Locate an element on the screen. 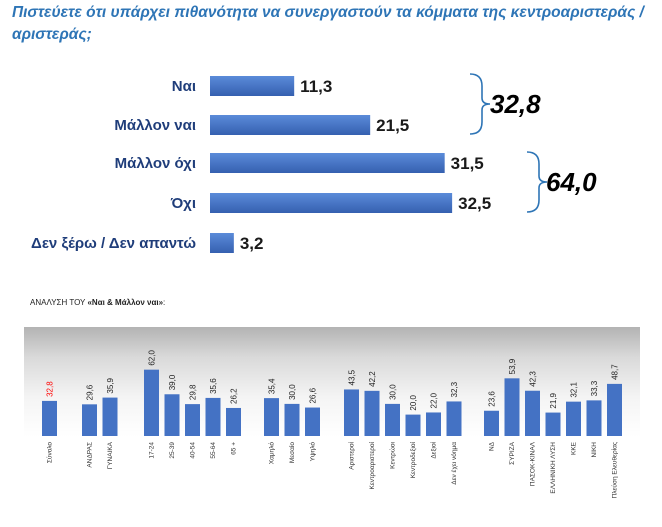 Image resolution: width=662 pixels, height=527 pixels. breakdown-category-label: Αριστεροί is located at coordinates (352, 455).